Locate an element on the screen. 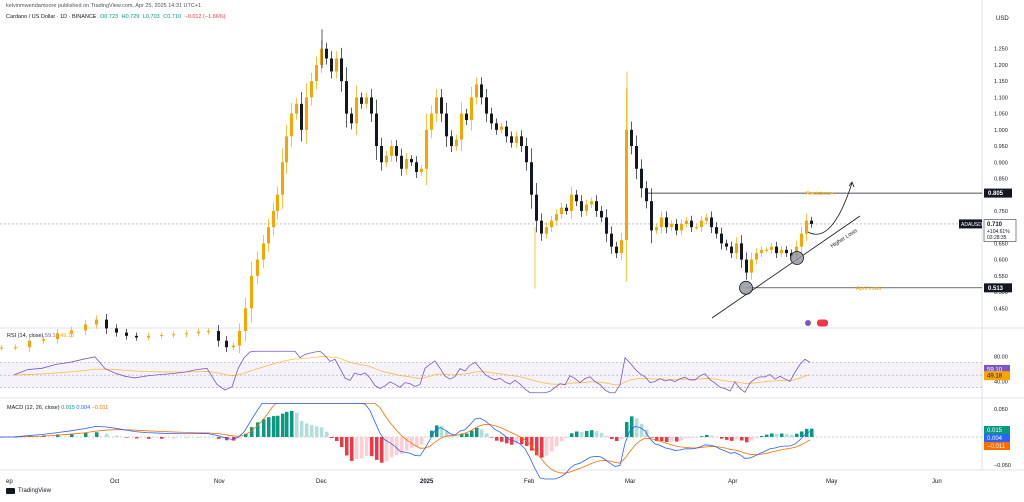 This screenshot has height=502, width=1024. symbol-name: Cardano / US Dollar · 1D · BINANCE is located at coordinates (51, 17).